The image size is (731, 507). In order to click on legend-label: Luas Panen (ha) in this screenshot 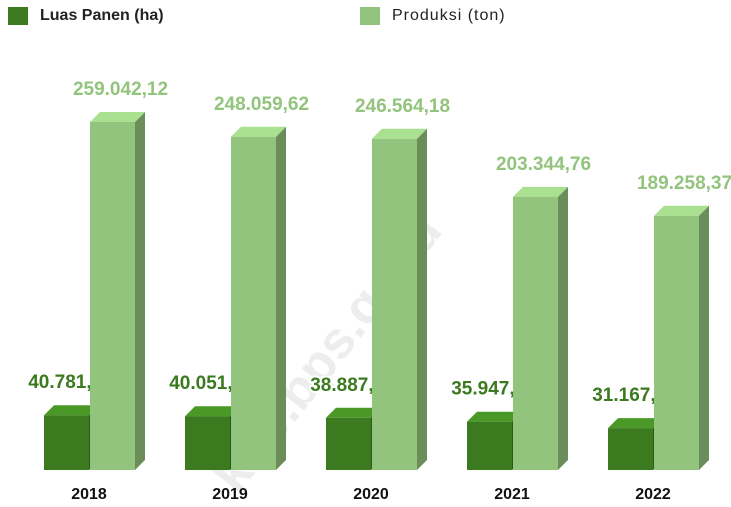, I will do `click(102, 15)`.